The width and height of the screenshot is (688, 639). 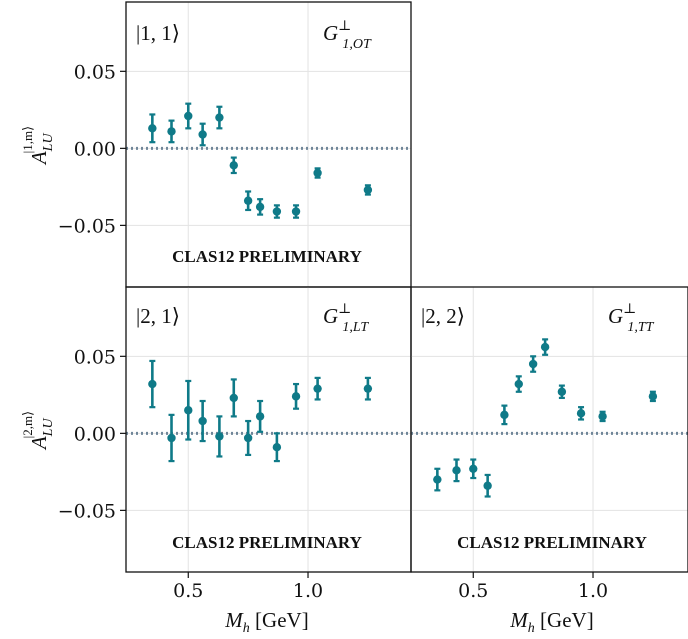 What do you see at coordinates (640, 327) in the screenshot?
I see `function-sub: 1,TT` at bounding box center [640, 327].